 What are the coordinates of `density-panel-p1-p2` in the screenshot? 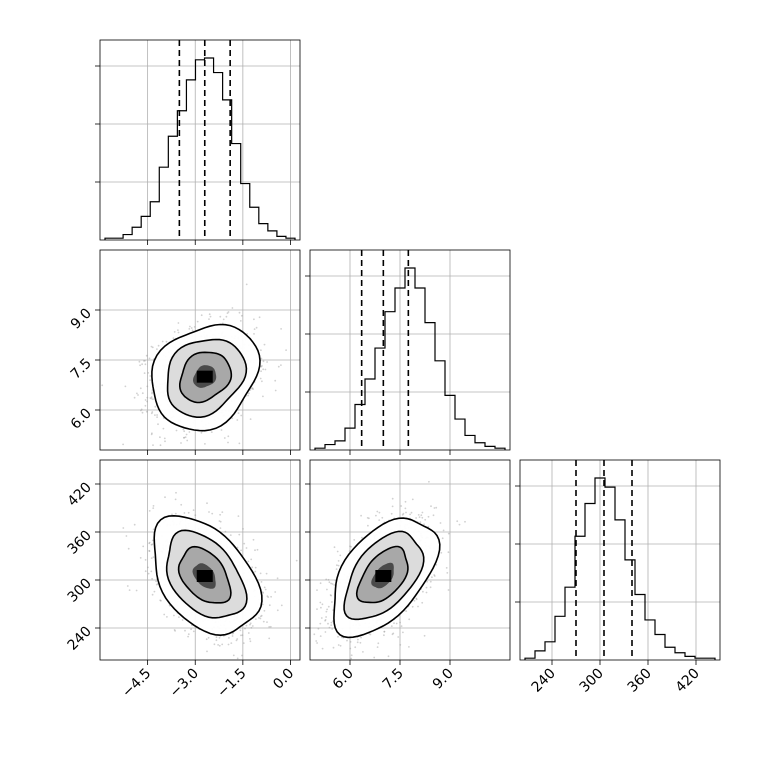 It's located at (410, 560).